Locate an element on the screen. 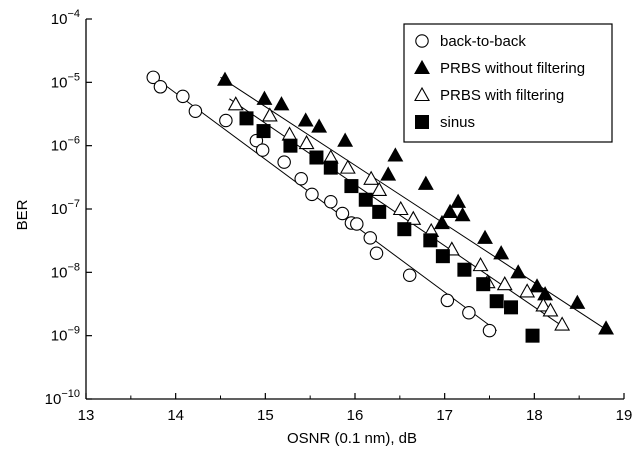 Image resolution: width=644 pixels, height=453 pixels. x-tick-label: 19 is located at coordinates (624, 415).